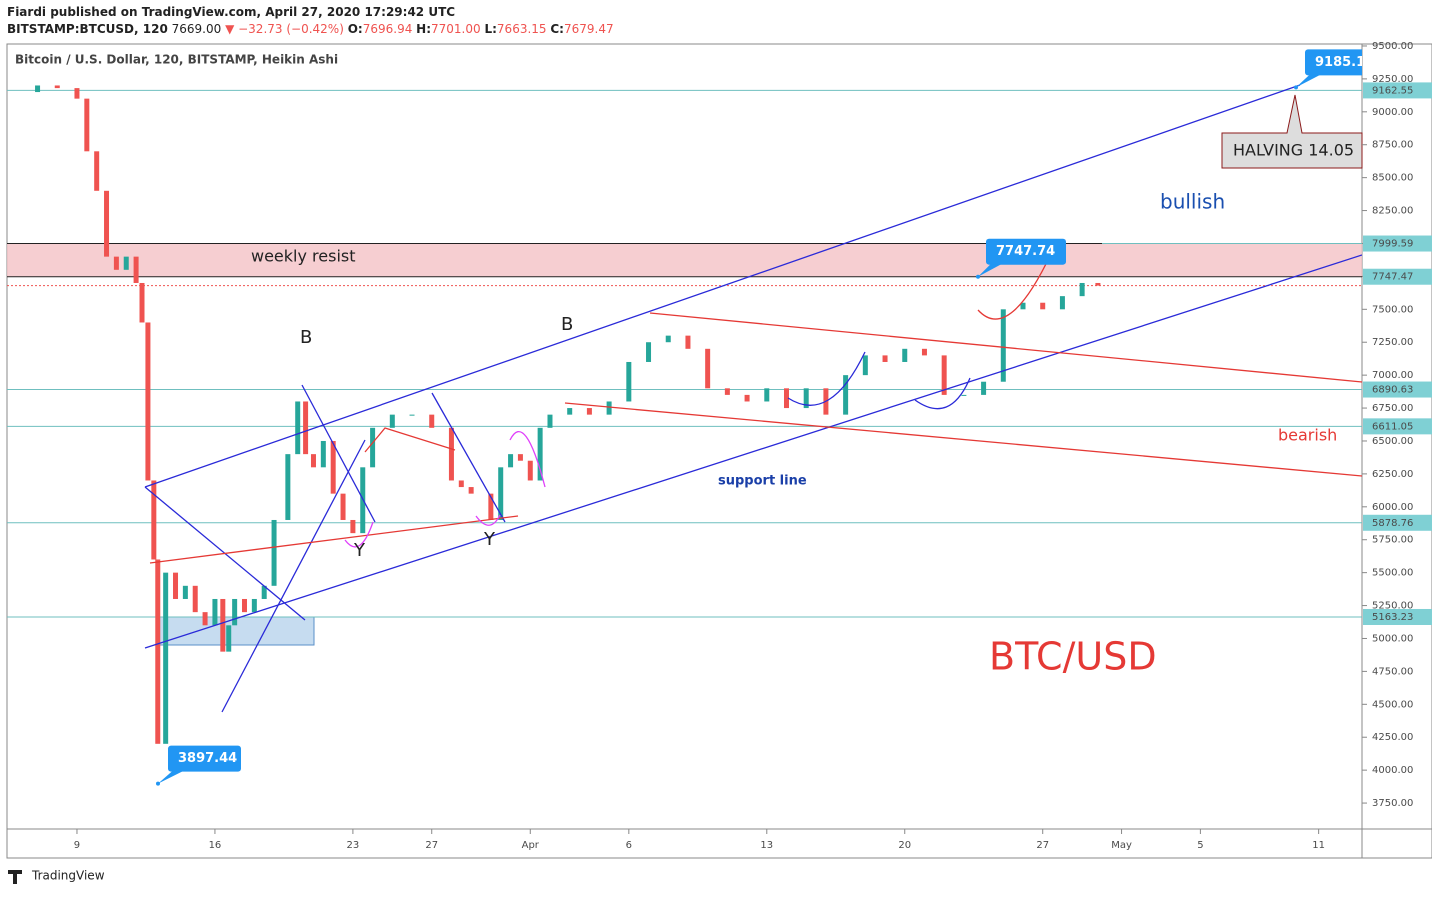 The width and height of the screenshot is (1432, 898). What do you see at coordinates (1392, 573) in the screenshot?
I see `y-tick-label: 5500.00` at bounding box center [1392, 573].